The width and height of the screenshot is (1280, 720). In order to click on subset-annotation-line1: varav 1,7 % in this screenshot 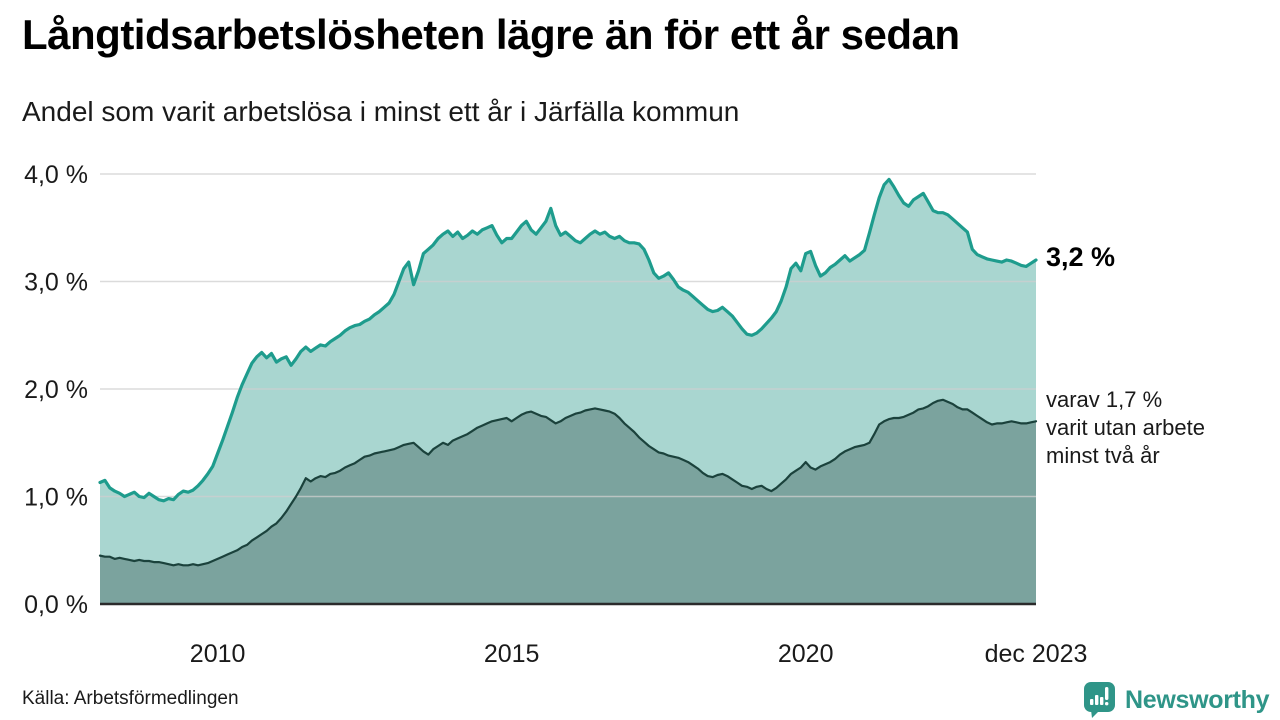, I will do `click(1104, 399)`.